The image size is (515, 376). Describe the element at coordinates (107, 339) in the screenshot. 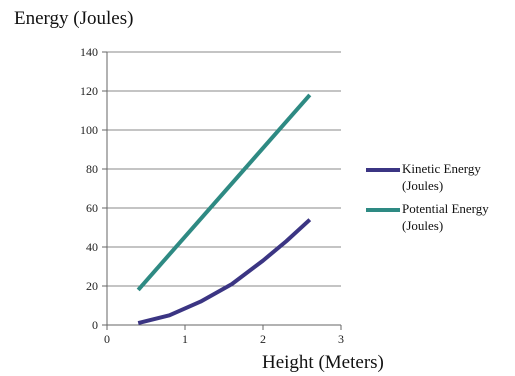

I see `x-tick-label-0: 0` at that location.